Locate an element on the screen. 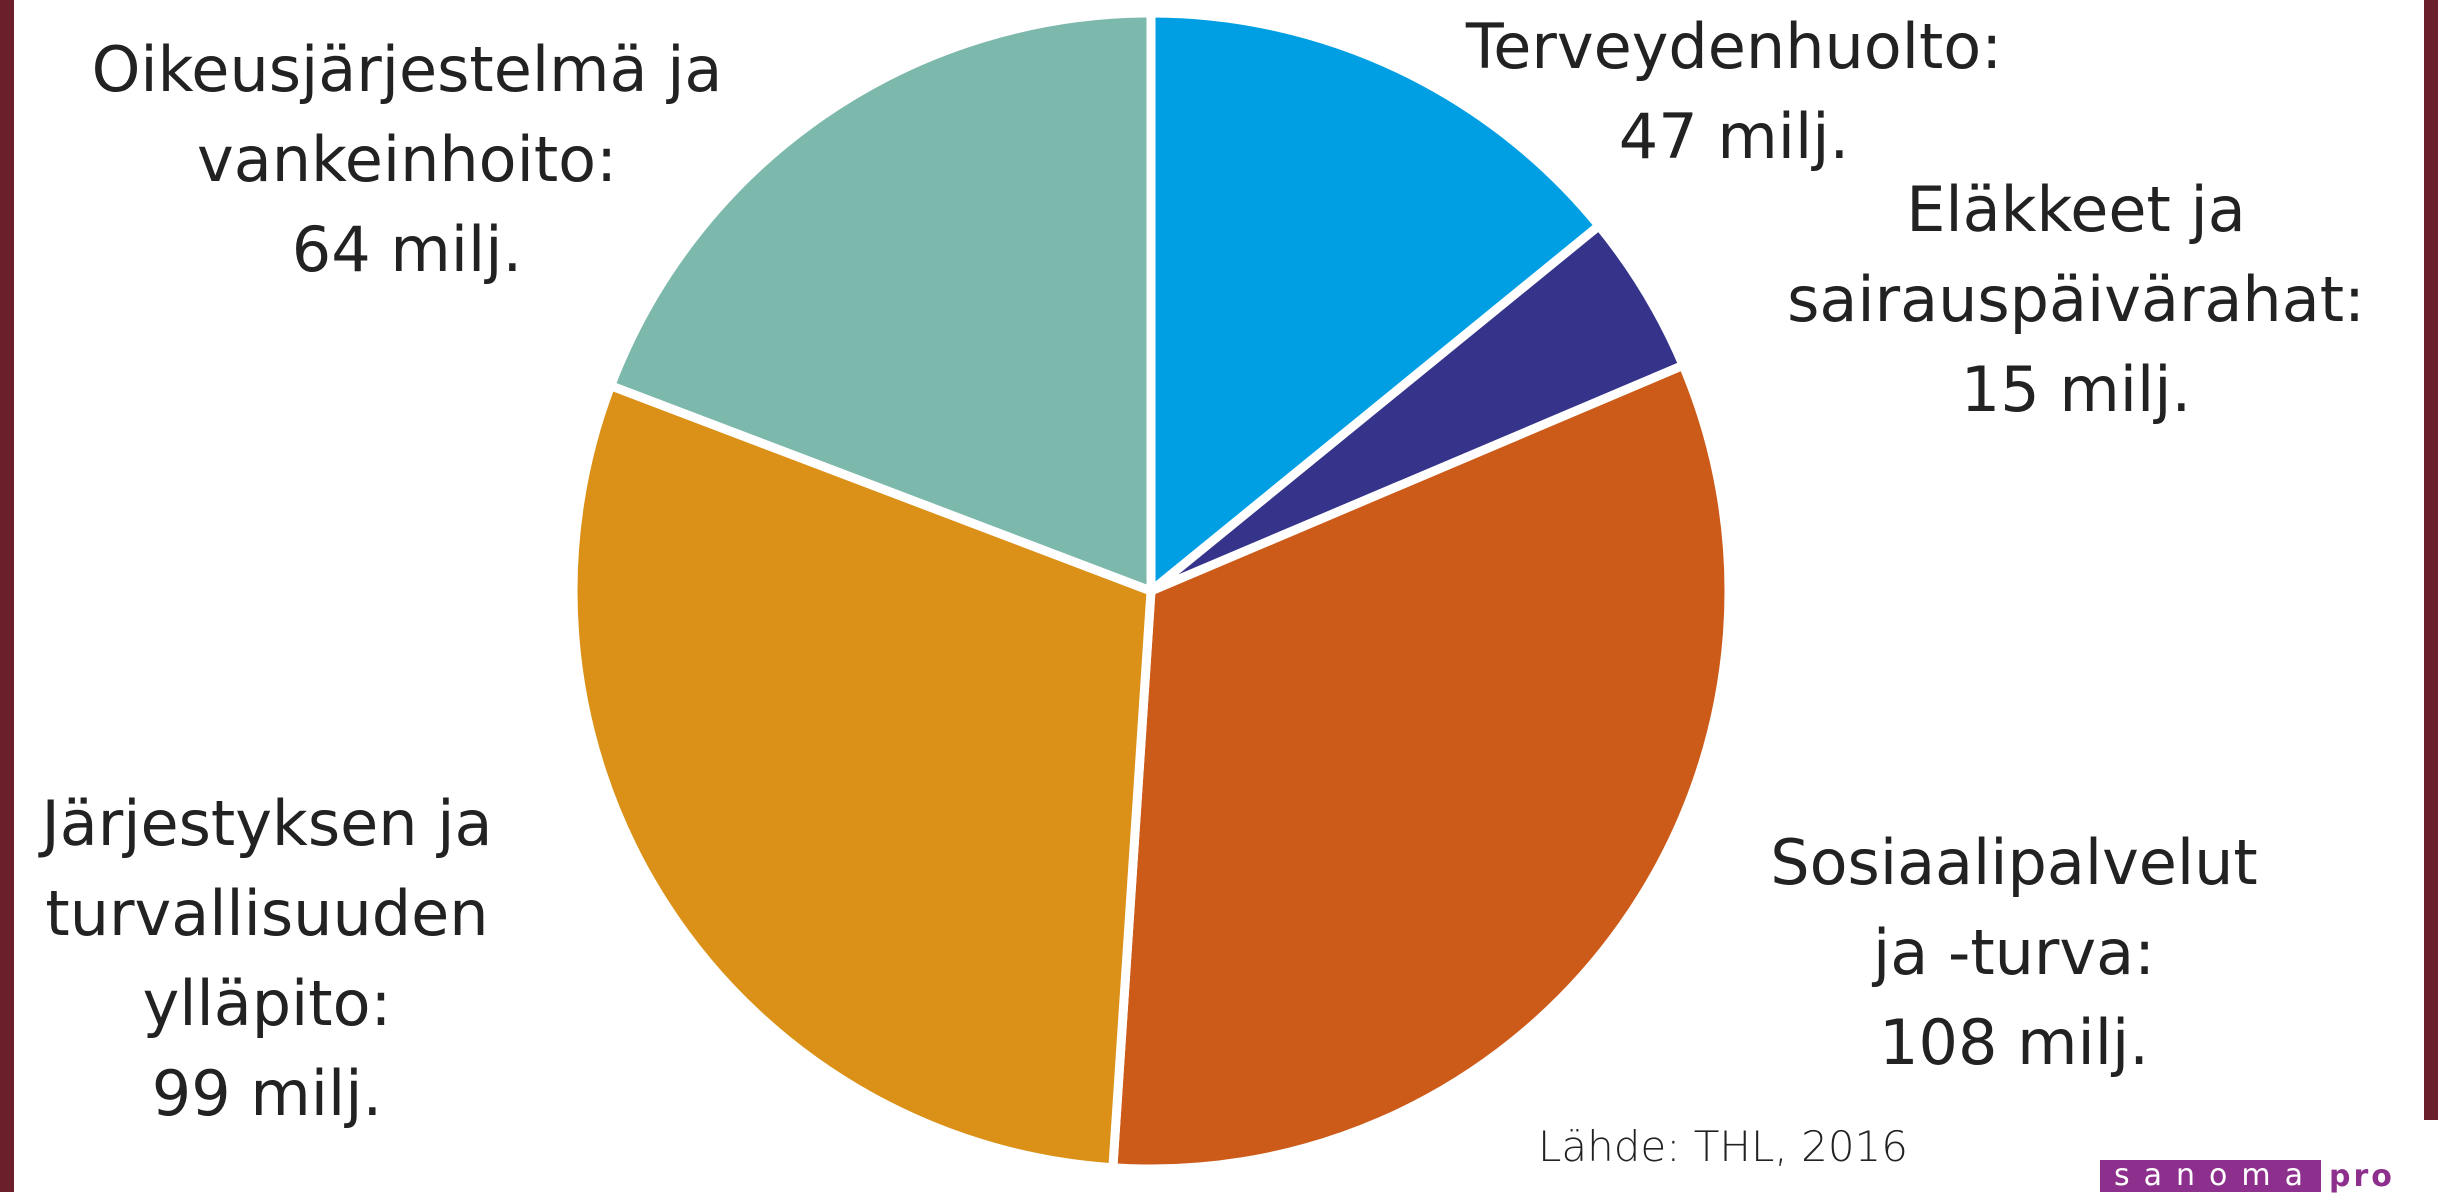 The image size is (2438, 1194). category: Oikeusjärjestelmä ja vankeinhoito: is located at coordinates (407, 114).